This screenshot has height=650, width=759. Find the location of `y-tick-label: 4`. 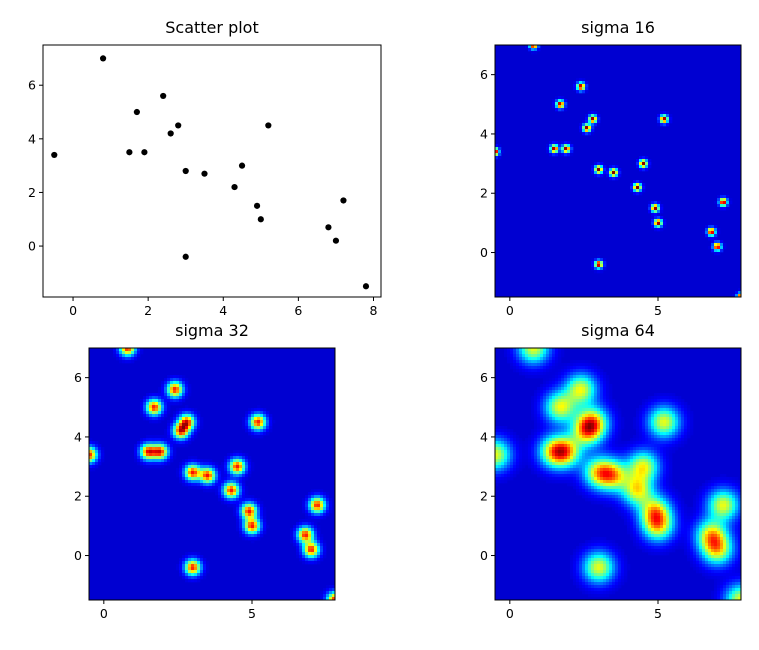

y-tick-label: 4 is located at coordinates (484, 133).